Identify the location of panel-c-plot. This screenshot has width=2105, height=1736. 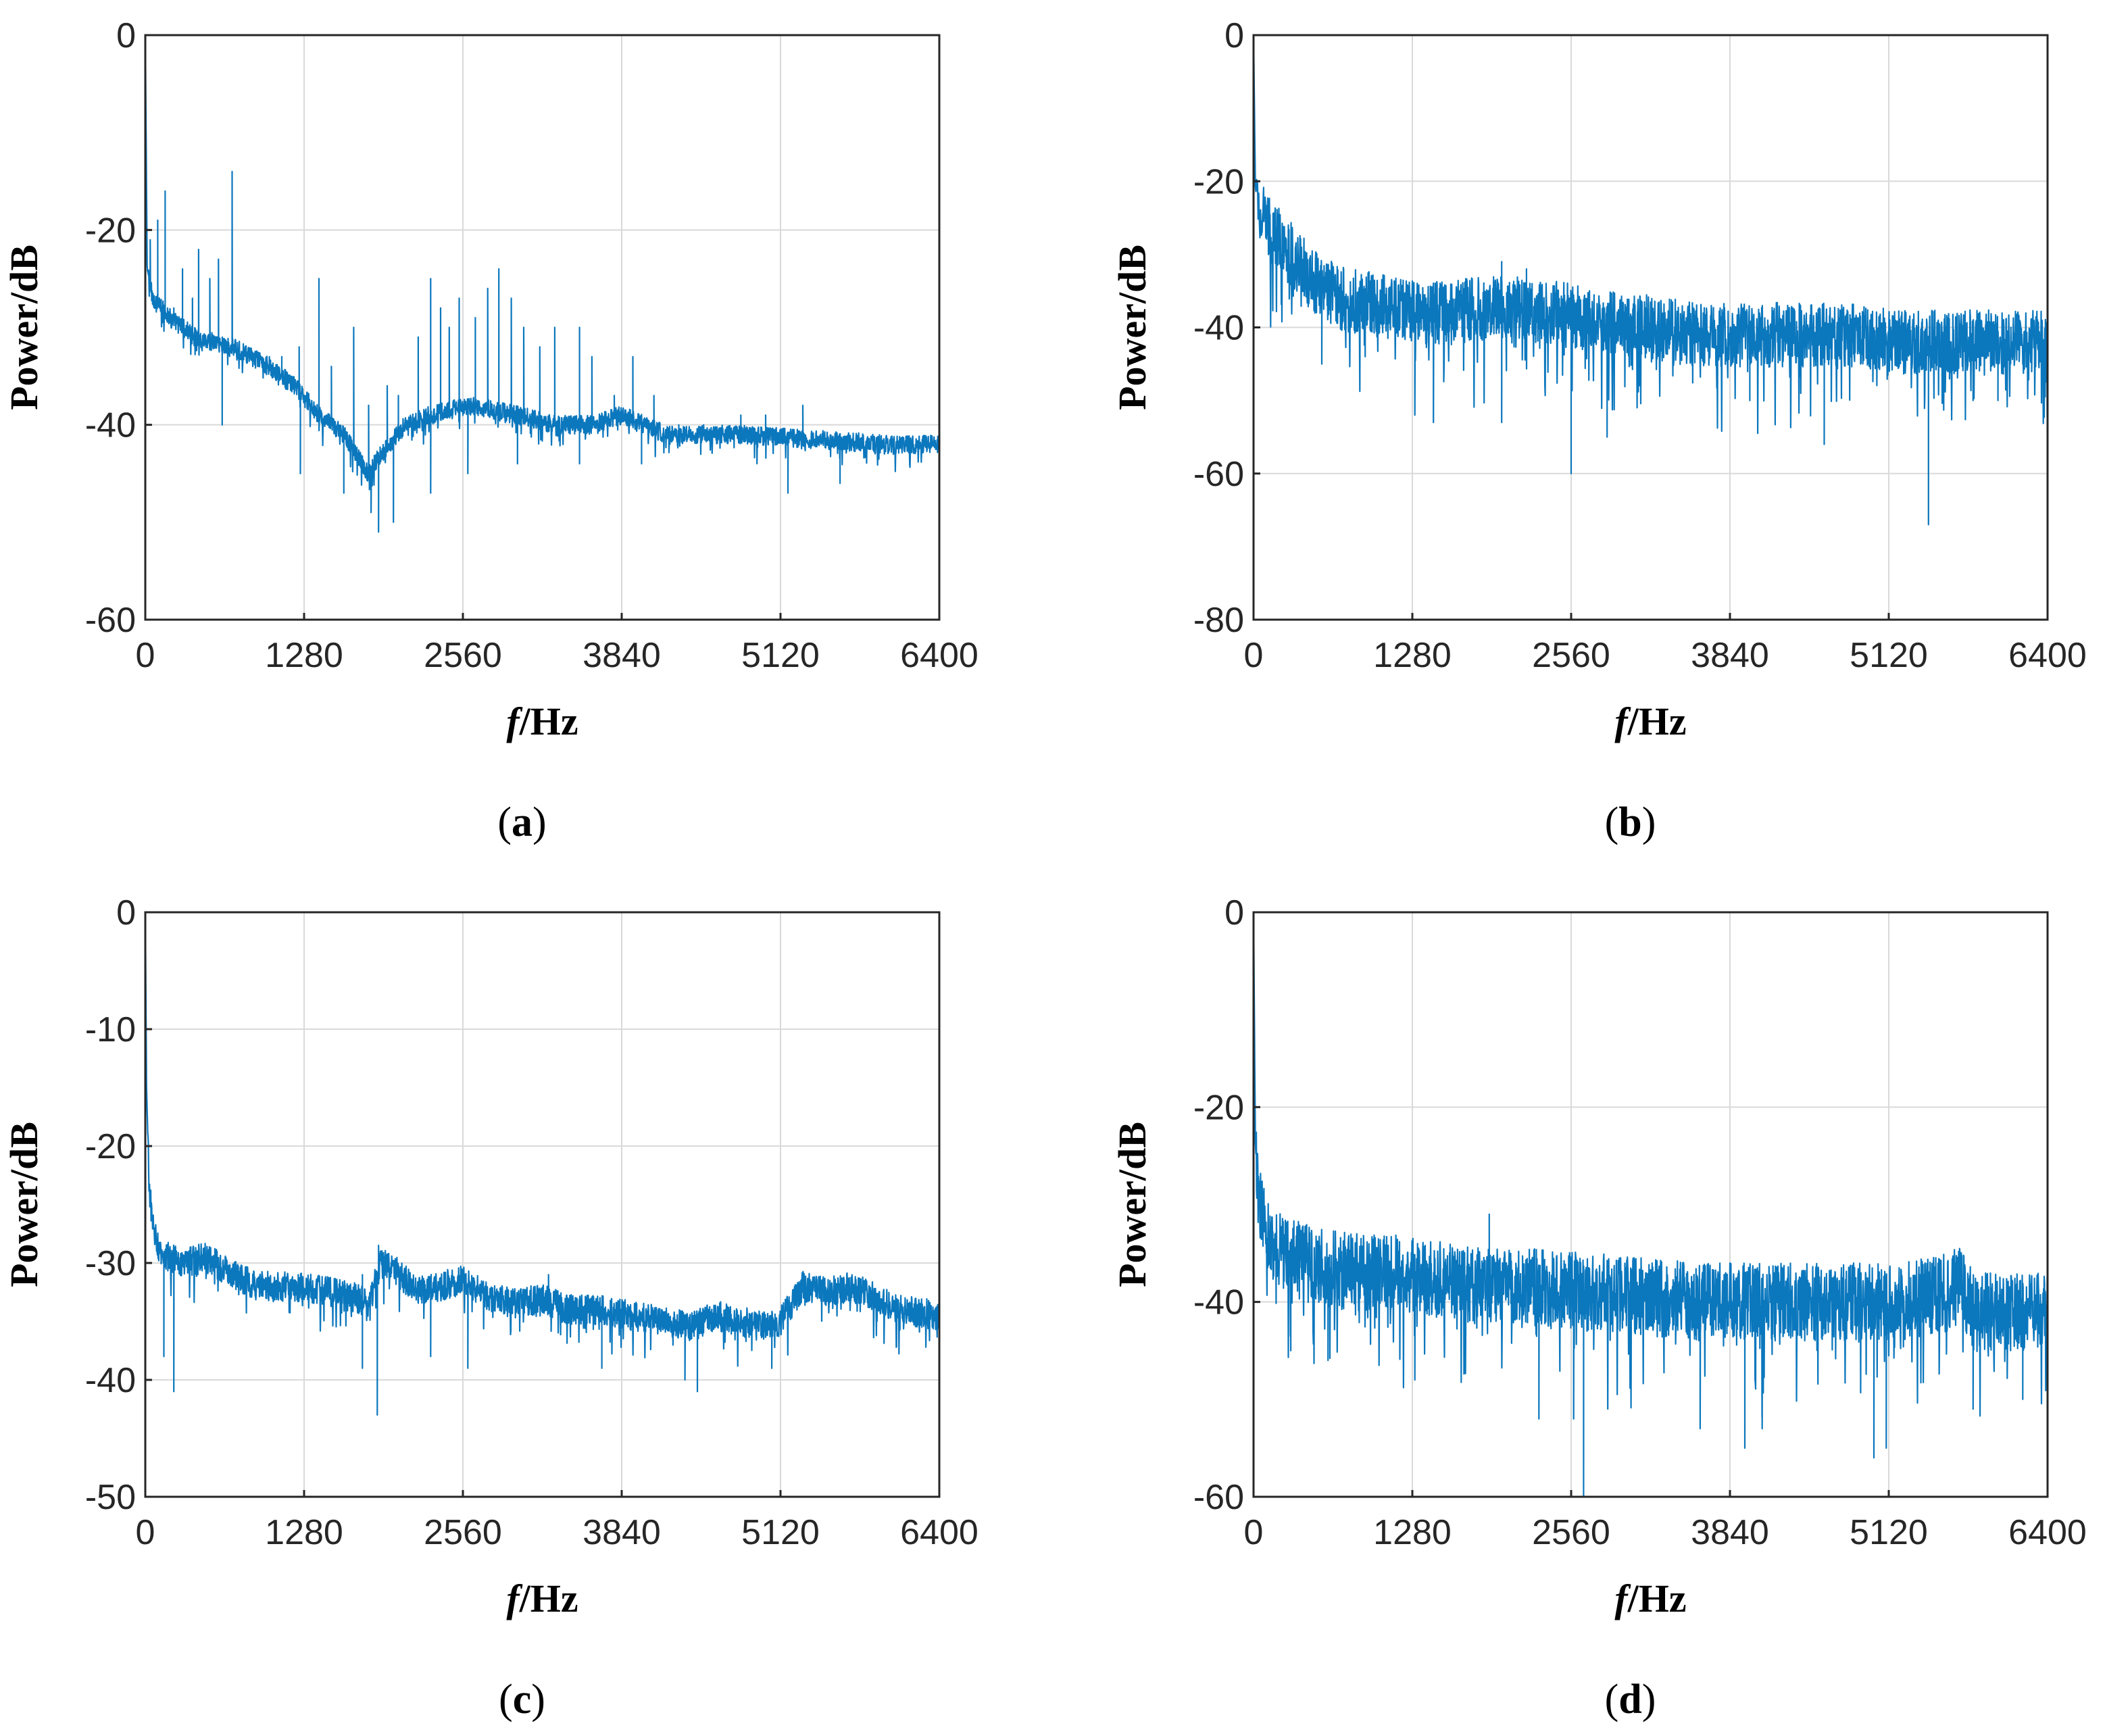
(542, 1164).